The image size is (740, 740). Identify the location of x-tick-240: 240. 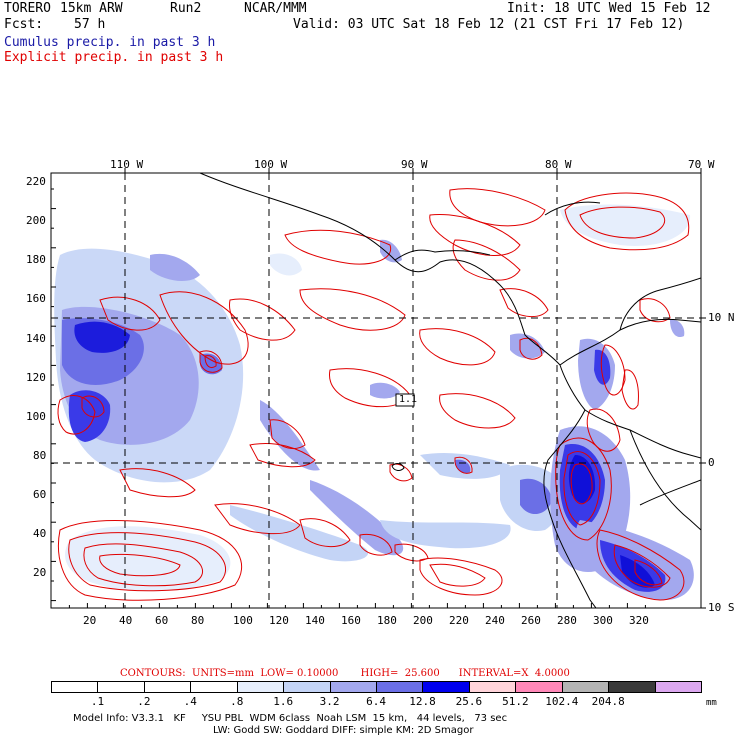
(495, 620).